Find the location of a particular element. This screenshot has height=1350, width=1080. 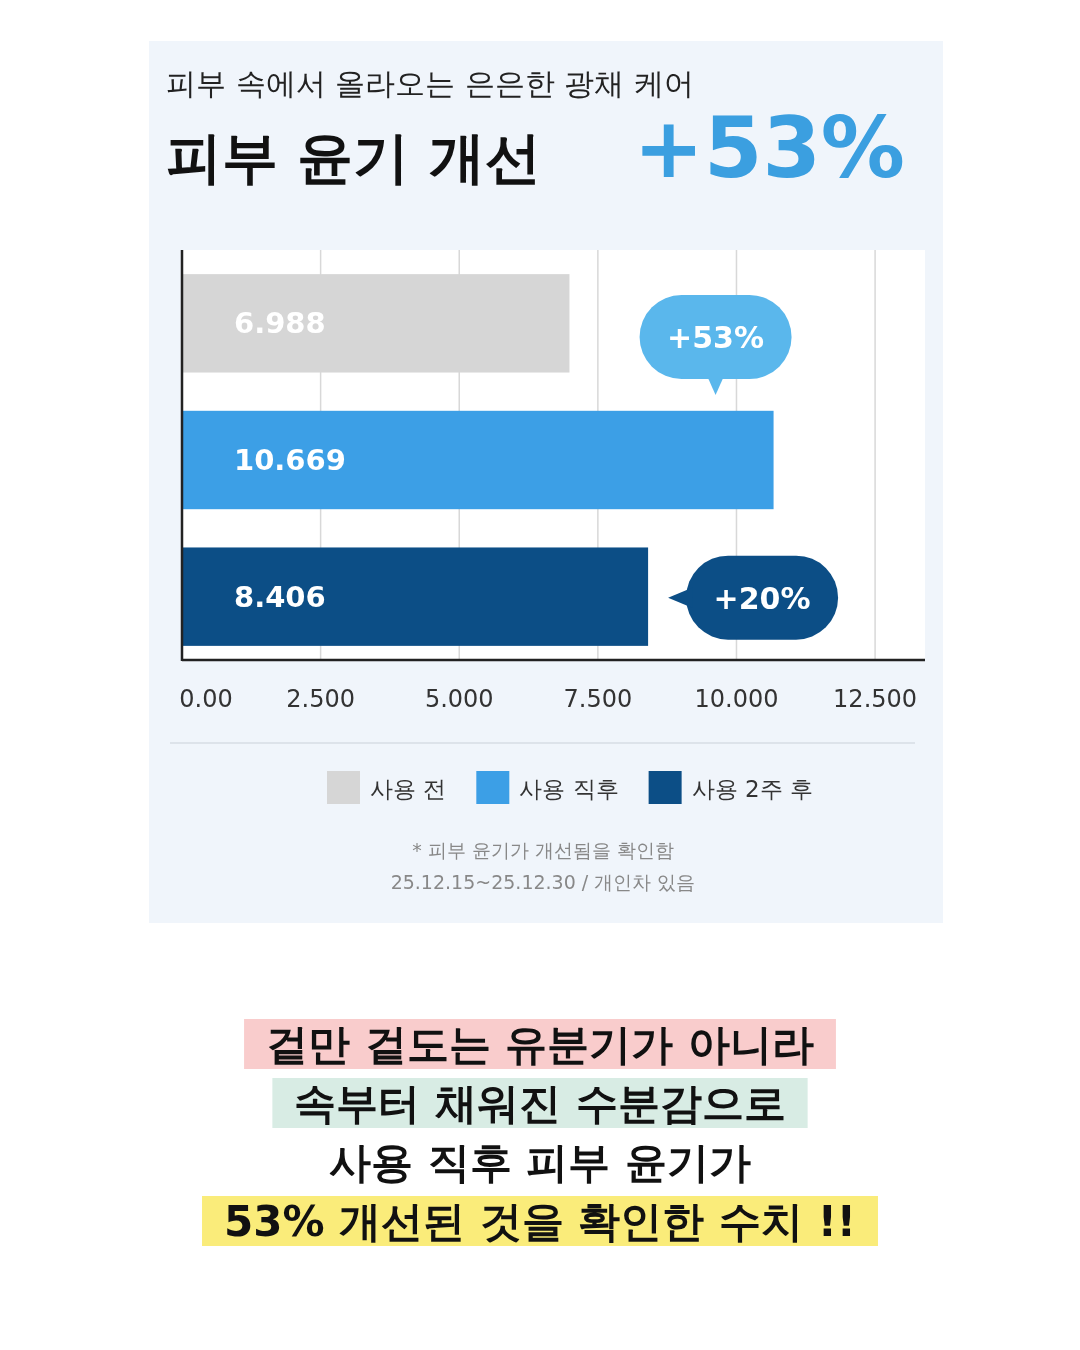

data-label: 8.406 is located at coordinates (280, 596).